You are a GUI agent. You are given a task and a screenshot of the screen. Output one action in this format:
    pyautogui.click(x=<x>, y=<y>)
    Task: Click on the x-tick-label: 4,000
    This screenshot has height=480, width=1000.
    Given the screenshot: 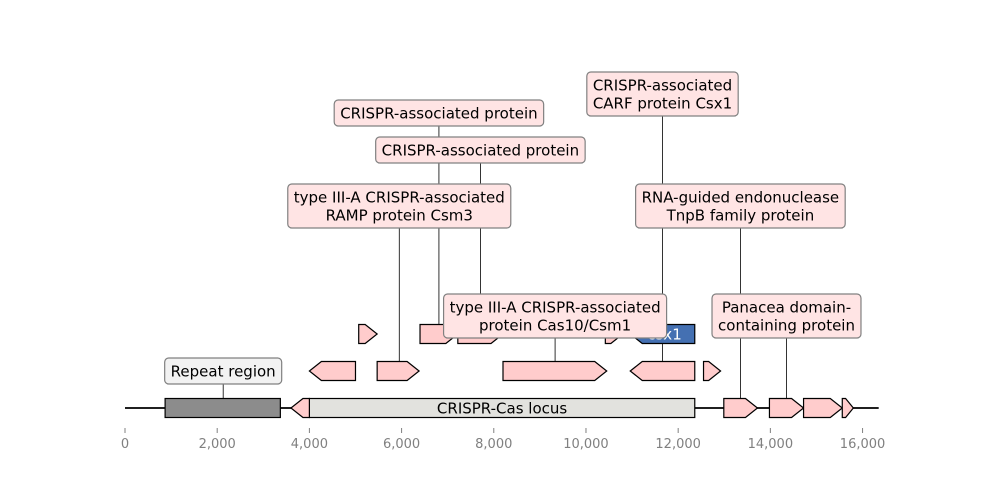 What is the action you would take?
    pyautogui.click(x=309, y=444)
    